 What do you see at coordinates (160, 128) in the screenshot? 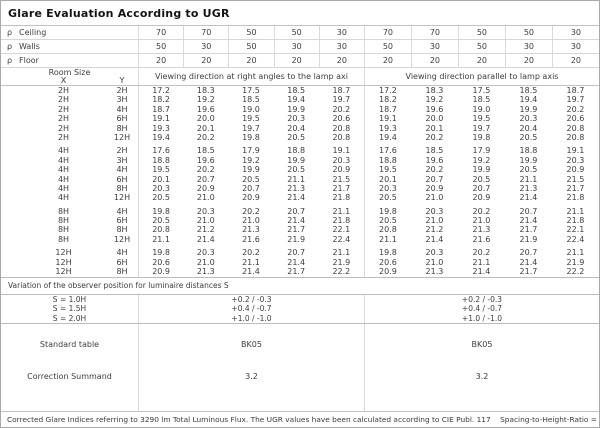
I see `ugr-value: 19.3` at bounding box center [160, 128].